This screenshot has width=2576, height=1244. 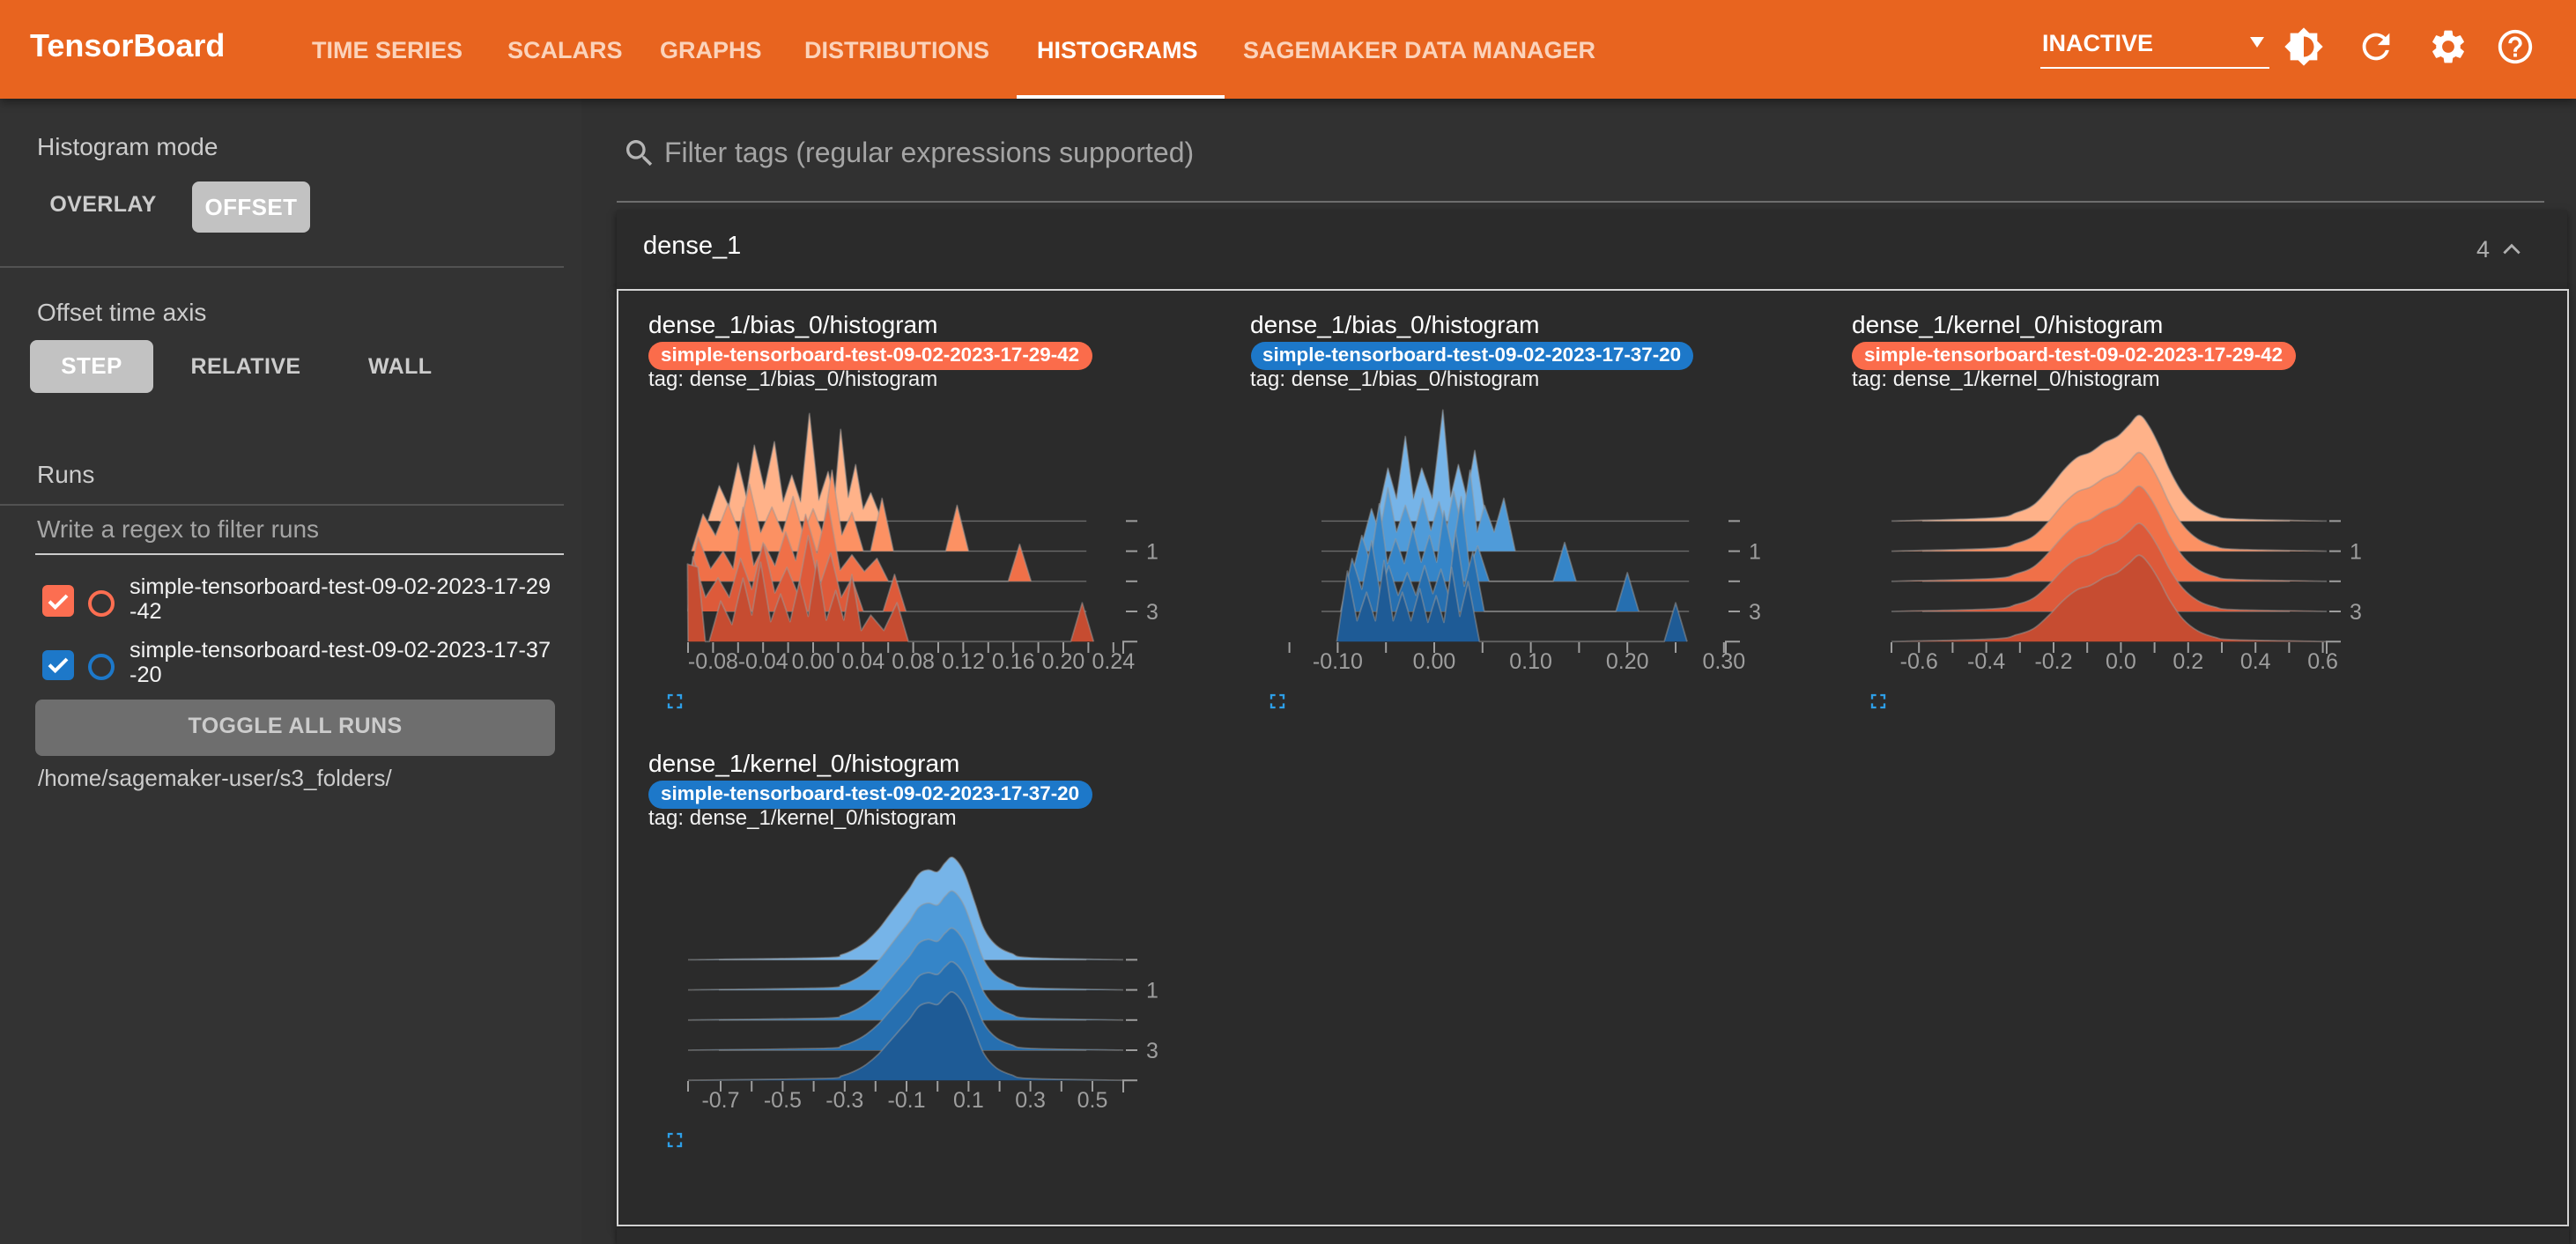 What do you see at coordinates (720, 1099) in the screenshot?
I see `svg-text: -0.7` at bounding box center [720, 1099].